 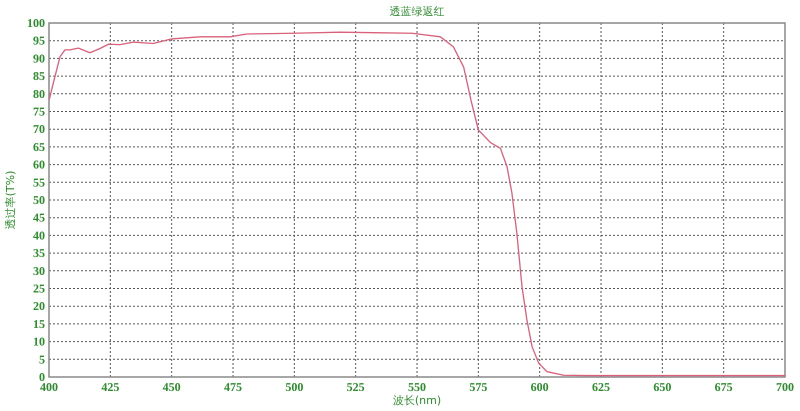 I want to click on x-tick-label: 650, so click(x=662, y=387).